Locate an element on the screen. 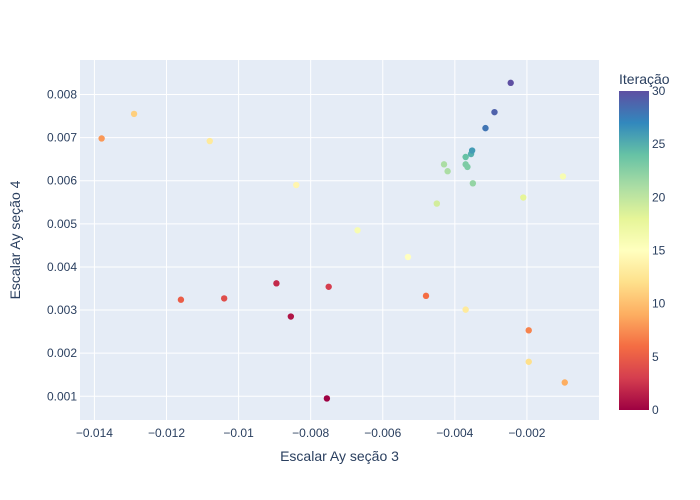 This screenshot has width=700, height=500. colorbar-gradient is located at coordinates (634, 250).